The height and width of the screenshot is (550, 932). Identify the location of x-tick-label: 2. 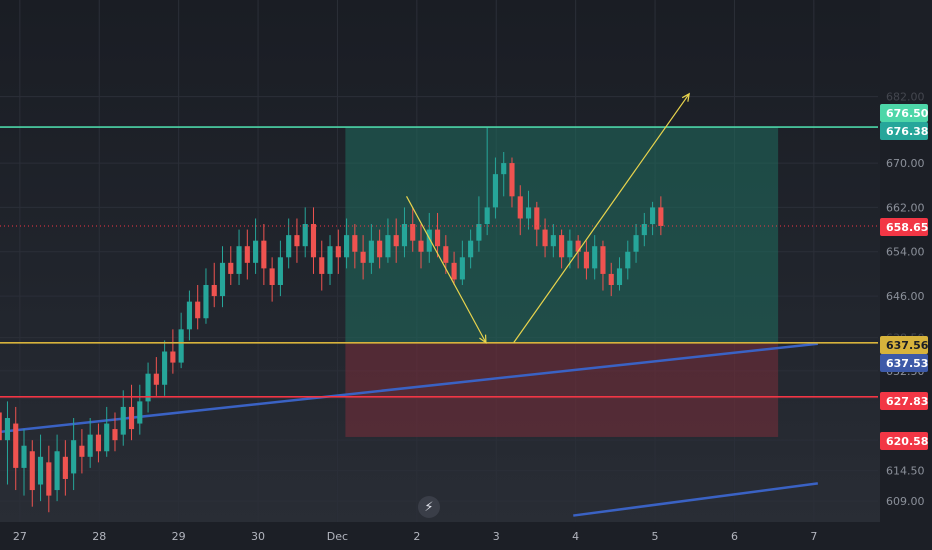
(416, 536).